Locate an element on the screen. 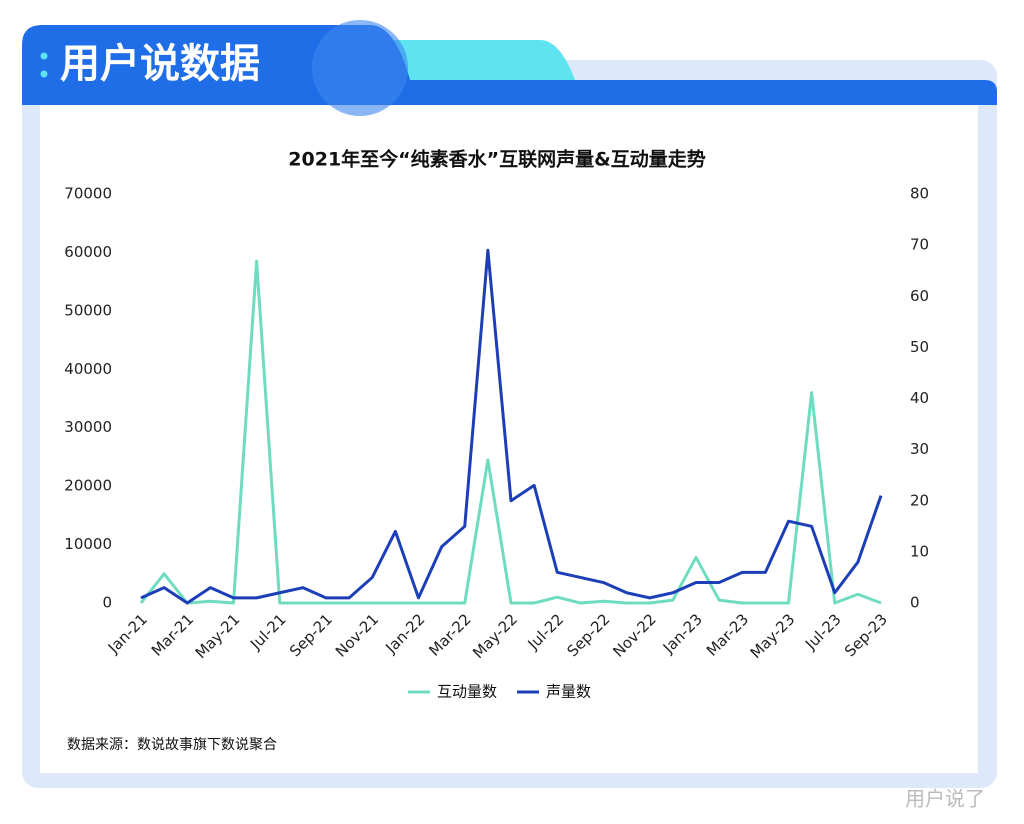 Image resolution: width=1024 pixels, height=824 pixels. legend-label: 声量数 is located at coordinates (568, 692).